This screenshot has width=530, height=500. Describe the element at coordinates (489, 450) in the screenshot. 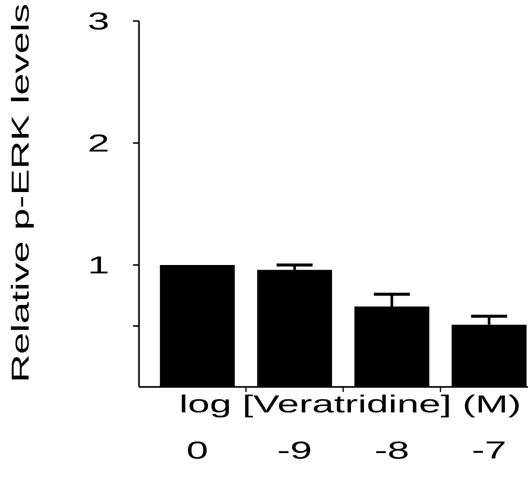

I see `x-tick-label: -7` at that location.